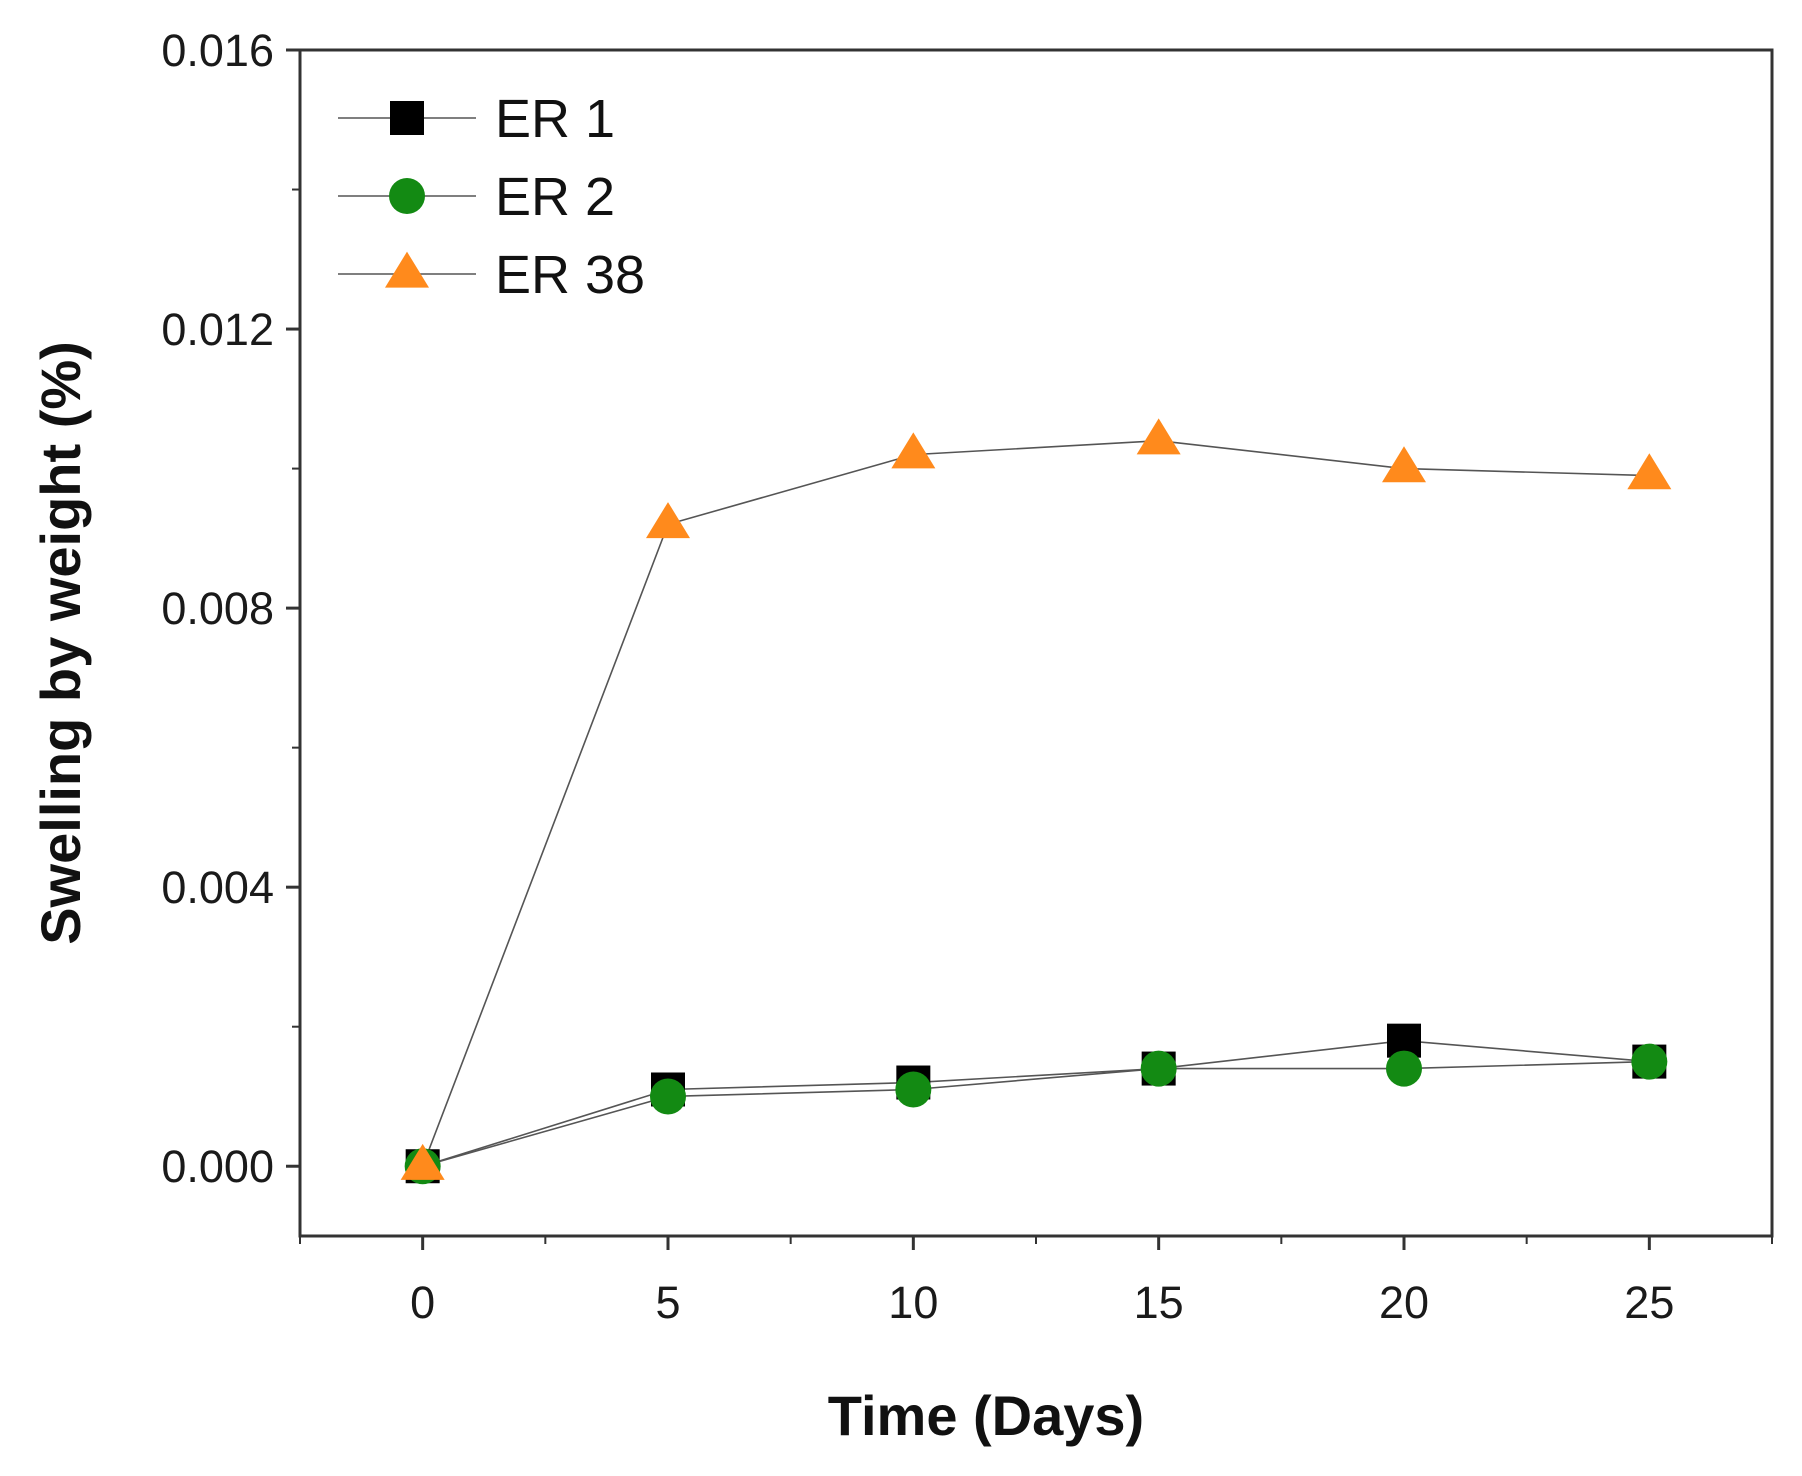  Describe the element at coordinates (422, 1302) in the screenshot. I see `x-tick-label: 0` at that location.